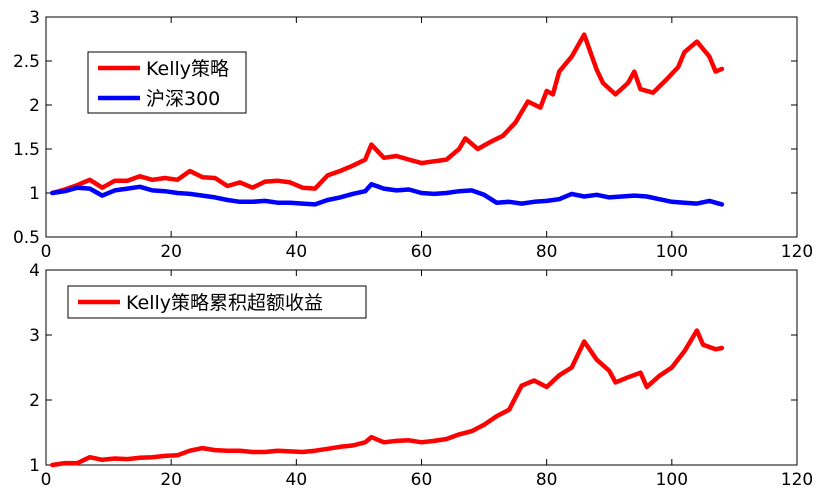 The image size is (819, 492). What do you see at coordinates (34, 271) in the screenshot?
I see `y-tick-label: 4` at bounding box center [34, 271].